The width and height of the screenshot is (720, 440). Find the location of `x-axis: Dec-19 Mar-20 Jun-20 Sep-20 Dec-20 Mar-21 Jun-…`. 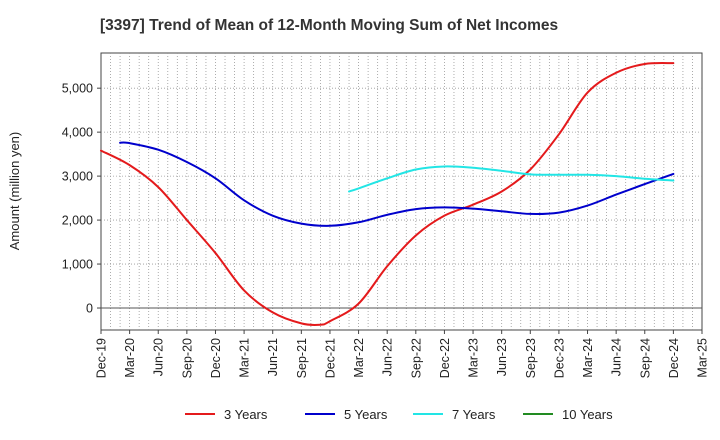

x-axis: Dec-19 Mar-20 Jun-20 Sep-20 Dec-20 Mar-21 Jun-… is located at coordinates (402, 354).